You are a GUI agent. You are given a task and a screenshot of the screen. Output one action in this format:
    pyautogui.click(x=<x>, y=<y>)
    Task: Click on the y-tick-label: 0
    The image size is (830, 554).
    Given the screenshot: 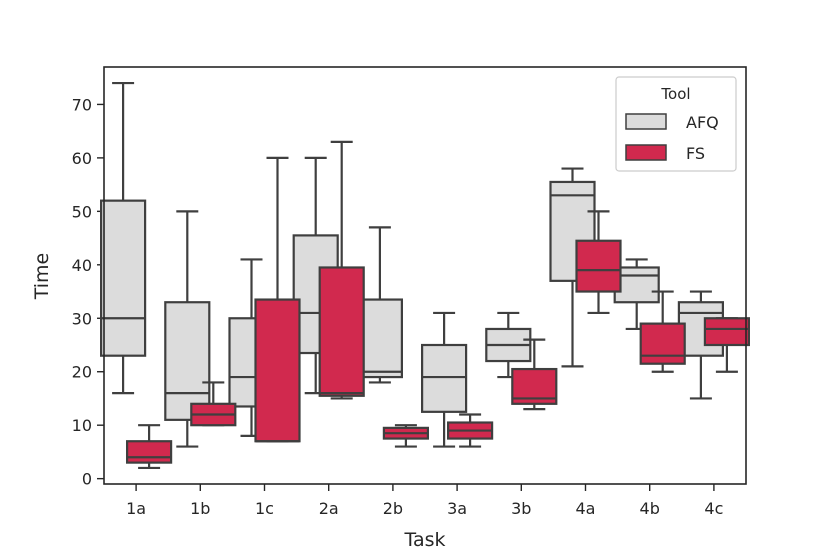 What is the action you would take?
    pyautogui.click(x=87, y=479)
    